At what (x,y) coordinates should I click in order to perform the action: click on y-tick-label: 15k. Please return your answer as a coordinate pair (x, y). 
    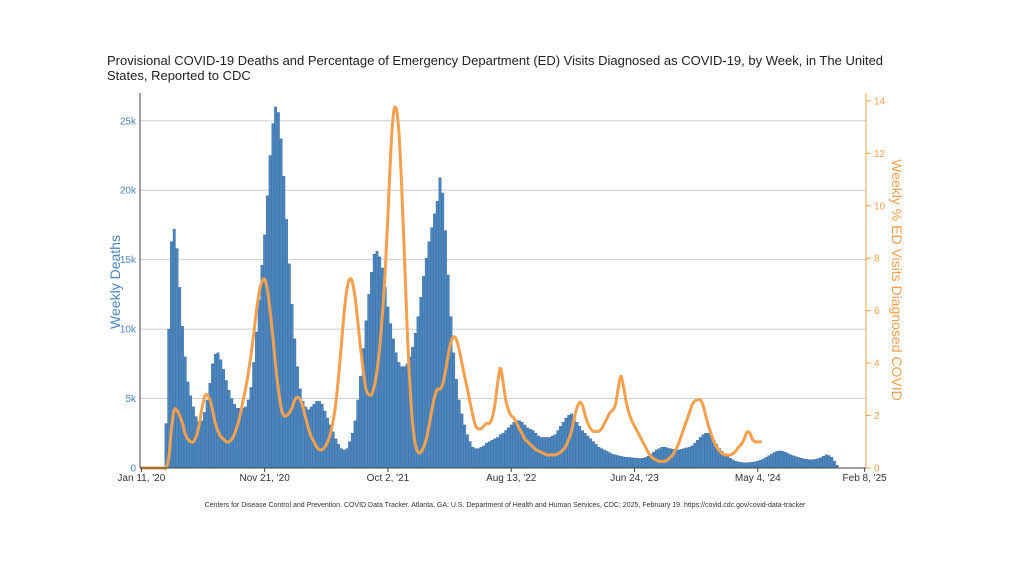
    Looking at the image, I should click on (128, 260).